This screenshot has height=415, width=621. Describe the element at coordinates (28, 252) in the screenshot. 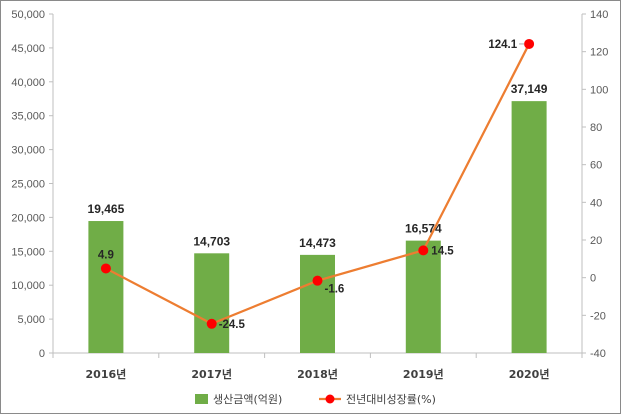

I see `y-left-tick-label: 15,000` at that location.